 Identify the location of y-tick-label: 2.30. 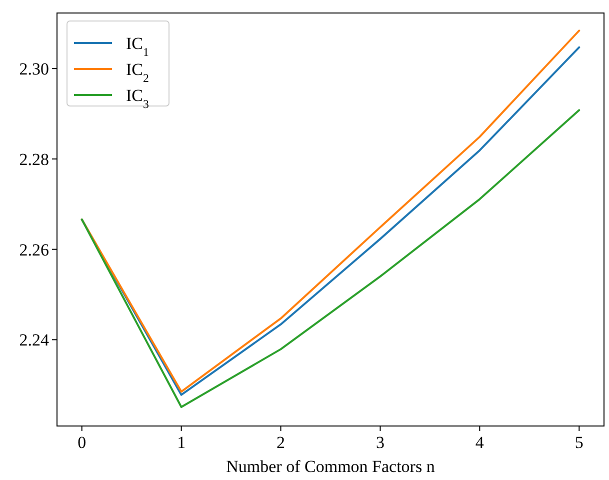
(34, 69).